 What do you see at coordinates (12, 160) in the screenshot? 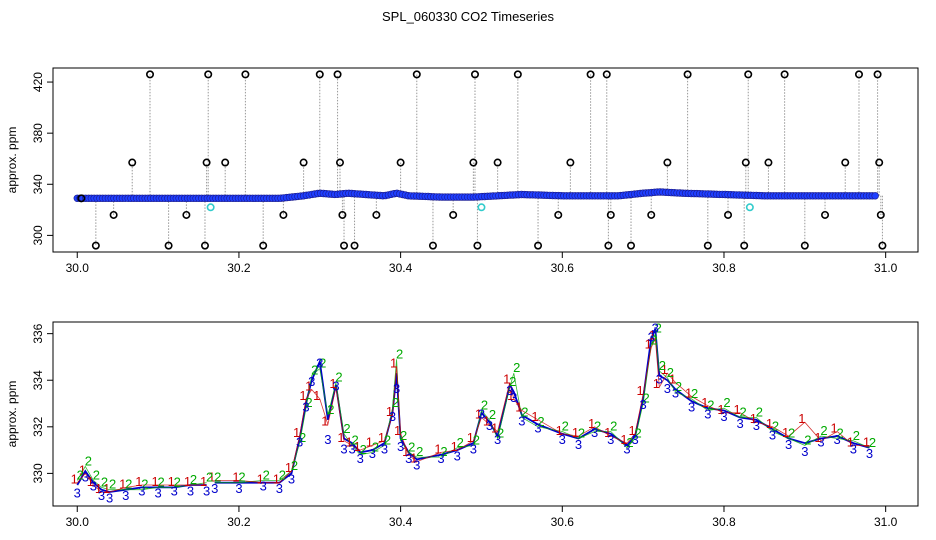
I see `top-y-axis-label: approx. ppm` at bounding box center [12, 160].